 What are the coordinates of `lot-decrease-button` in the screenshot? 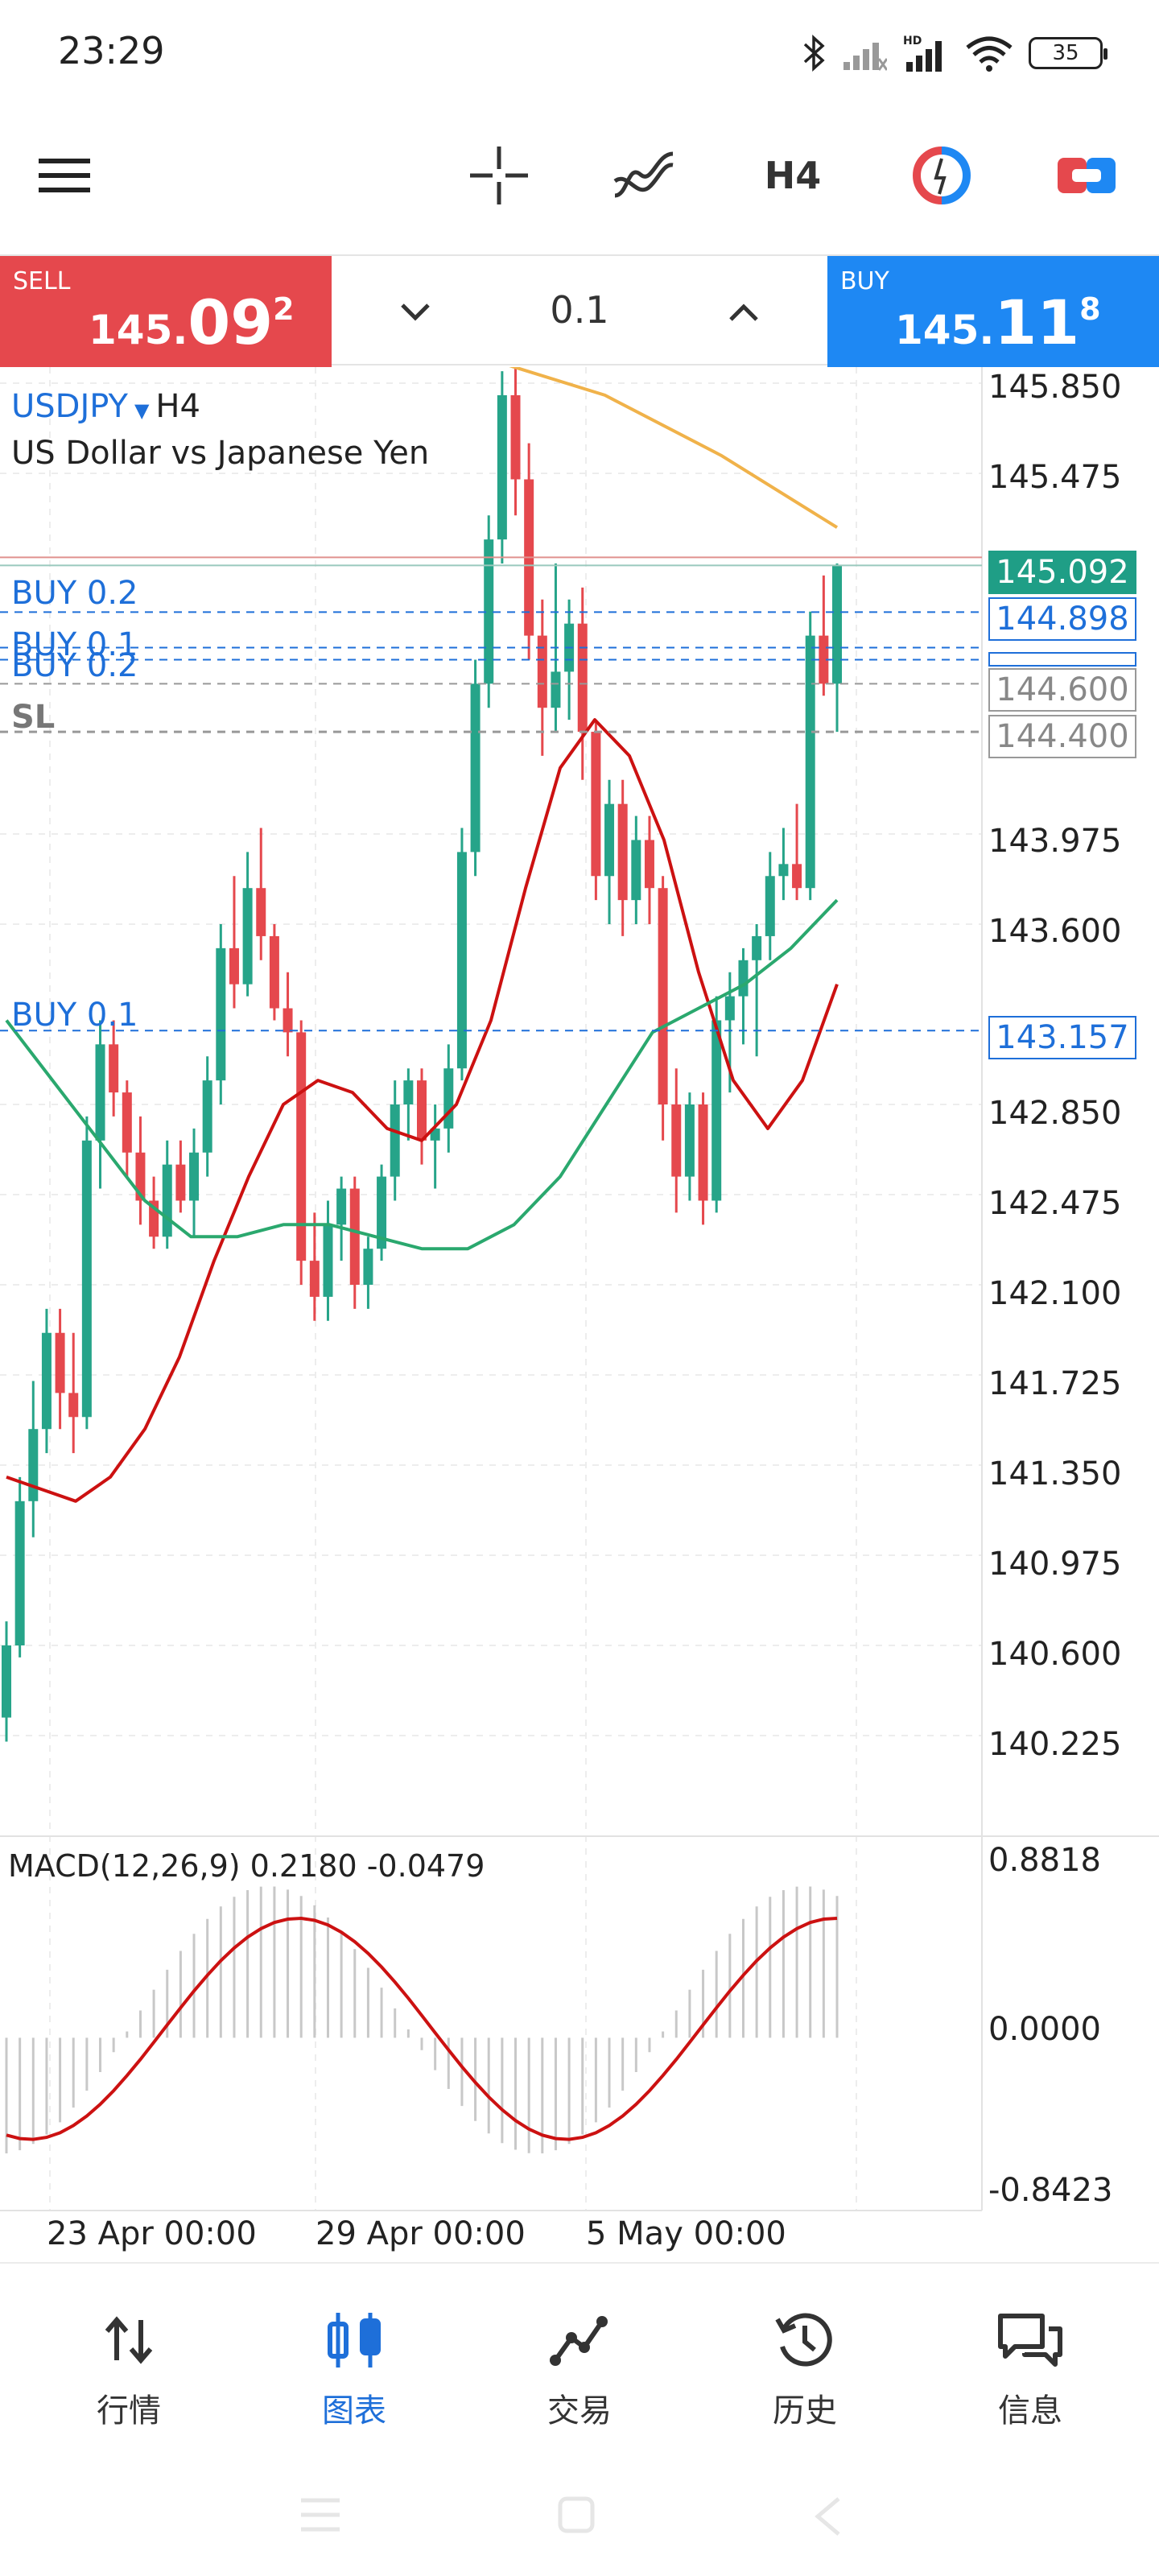 It's located at (415, 312).